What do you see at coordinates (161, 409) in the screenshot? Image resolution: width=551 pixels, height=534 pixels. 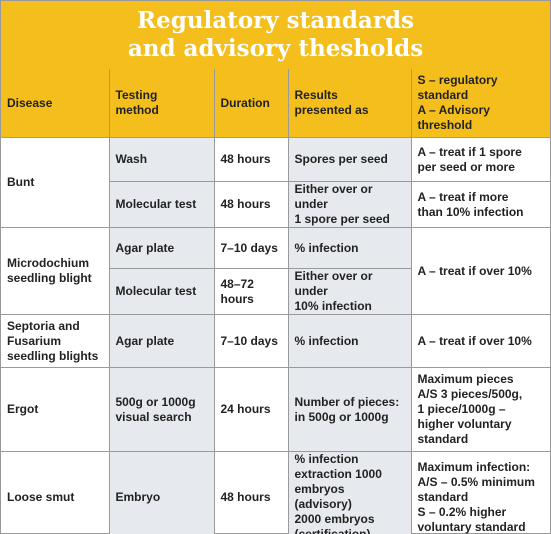 I see `method-cell: 500g or 1000g visual search` at bounding box center [161, 409].